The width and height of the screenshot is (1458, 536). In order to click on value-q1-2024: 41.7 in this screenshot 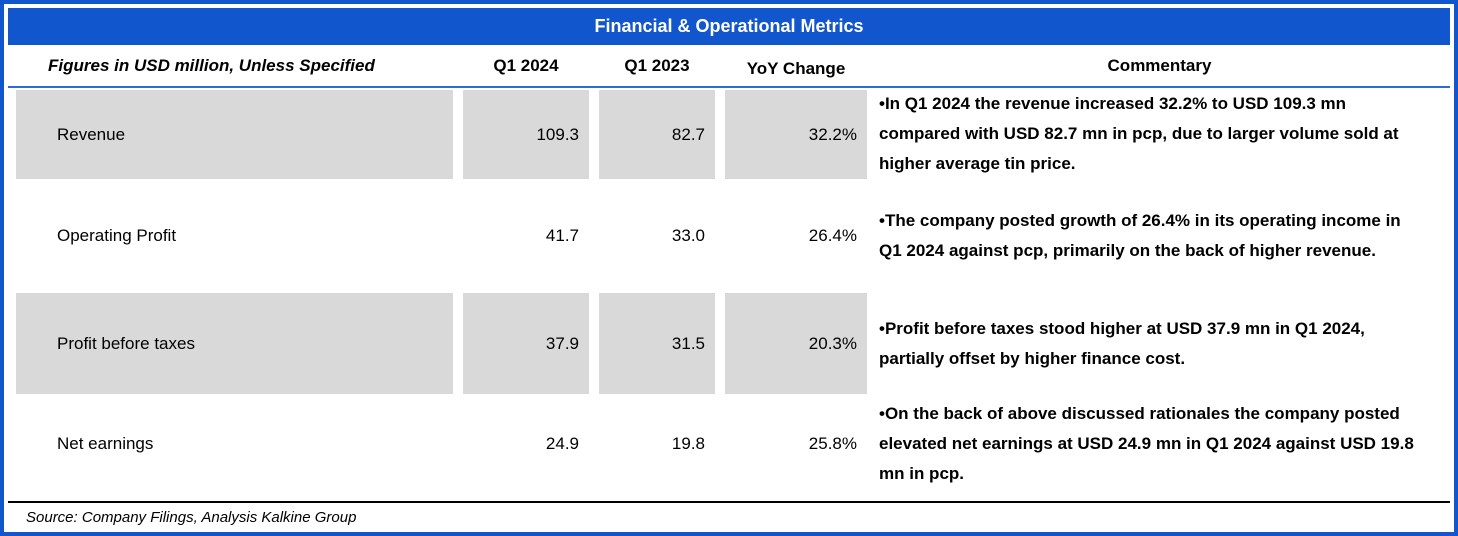, I will do `click(562, 235)`.